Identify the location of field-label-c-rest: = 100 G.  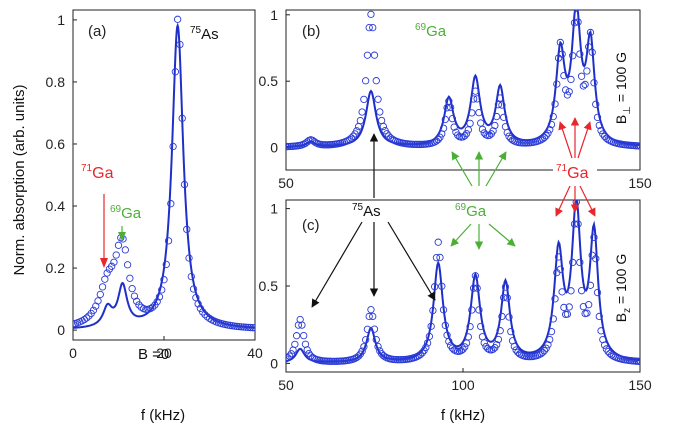
(621, 281).